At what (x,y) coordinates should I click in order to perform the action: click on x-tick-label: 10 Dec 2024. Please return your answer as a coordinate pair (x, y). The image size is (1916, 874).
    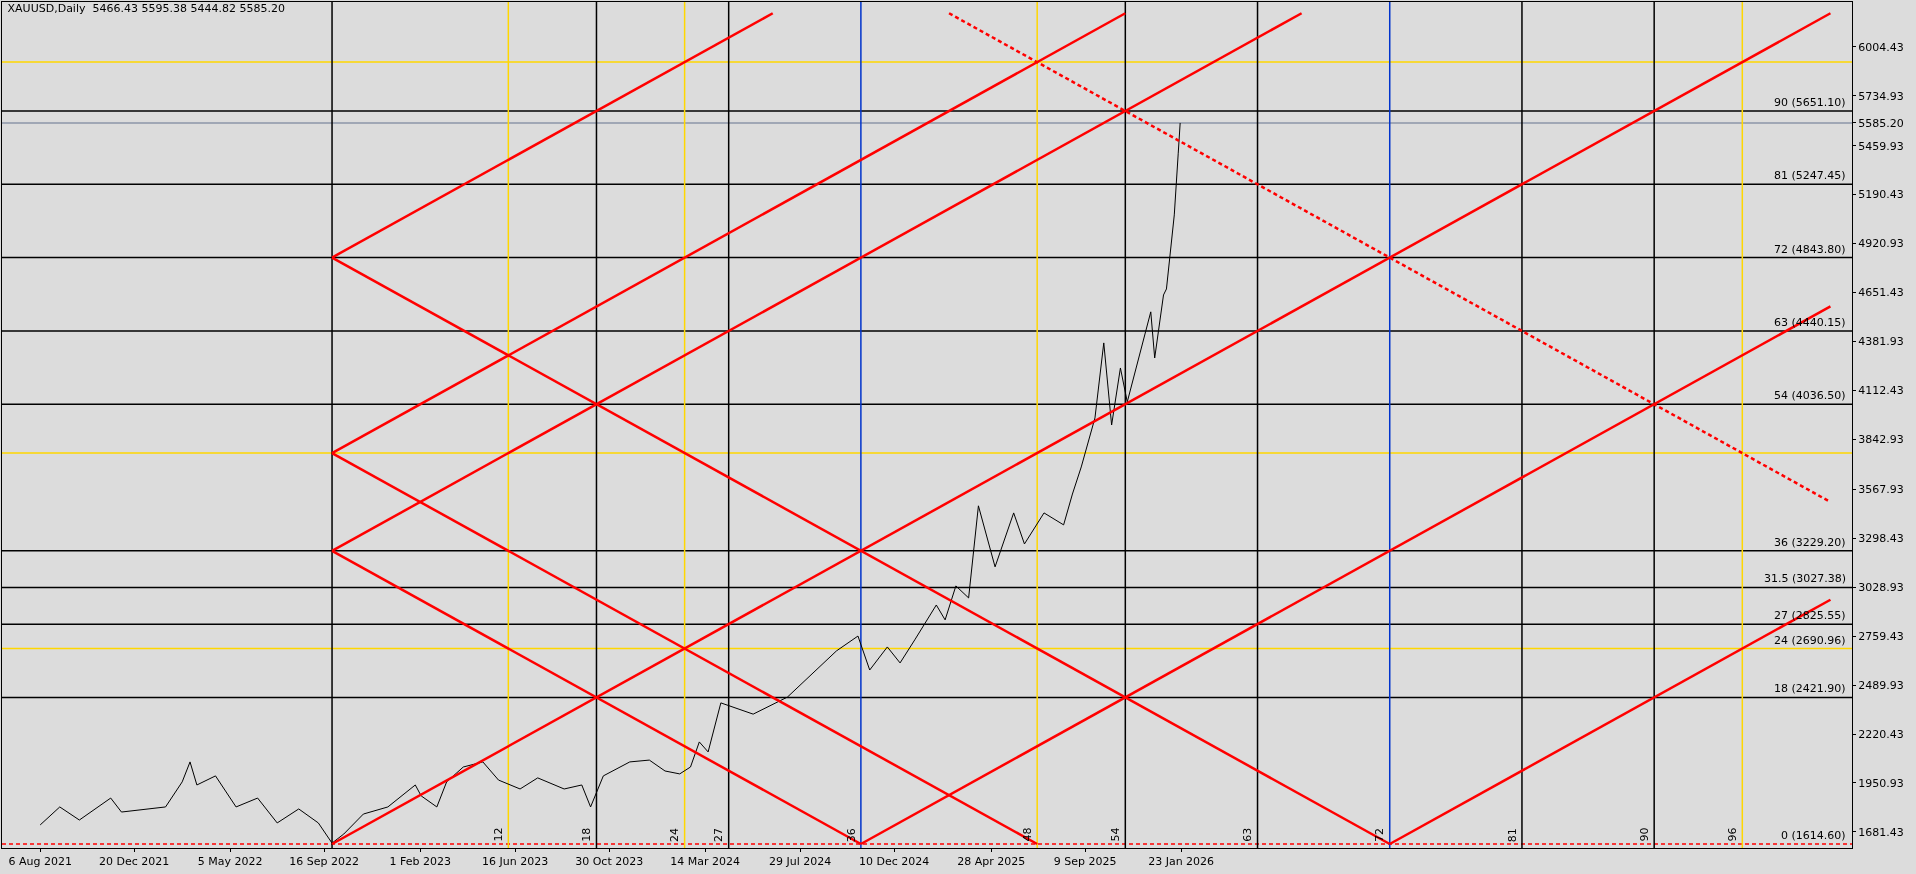
    Looking at the image, I should click on (894, 862).